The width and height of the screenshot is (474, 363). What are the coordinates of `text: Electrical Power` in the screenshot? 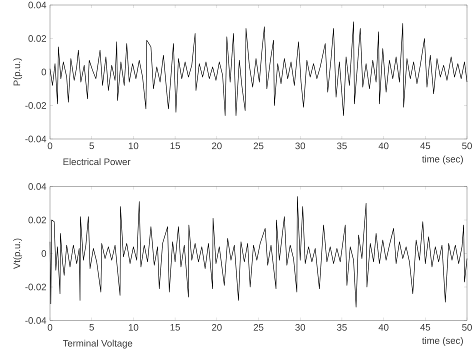 It's located at (96, 162).